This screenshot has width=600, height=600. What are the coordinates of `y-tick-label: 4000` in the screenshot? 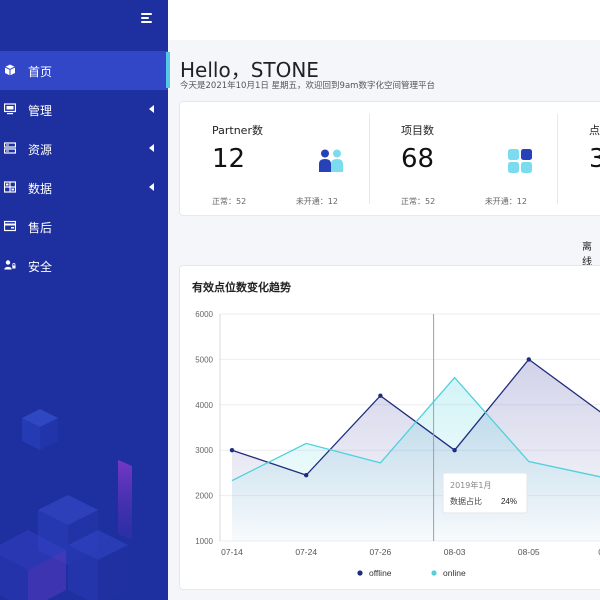 It's located at (204, 405).